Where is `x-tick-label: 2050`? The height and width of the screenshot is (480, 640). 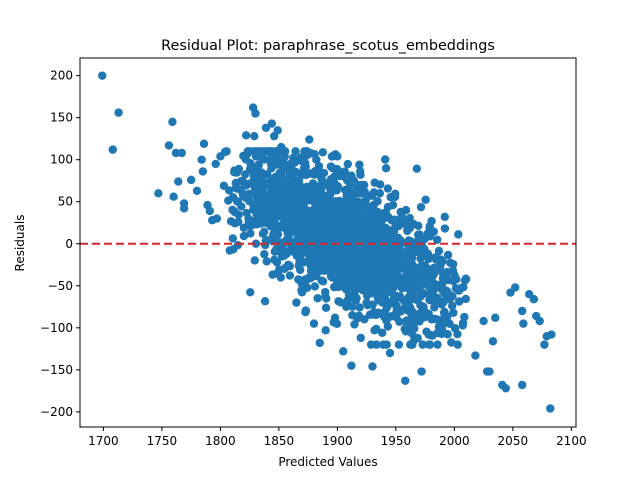 x-tick-label: 2050 is located at coordinates (513, 441).